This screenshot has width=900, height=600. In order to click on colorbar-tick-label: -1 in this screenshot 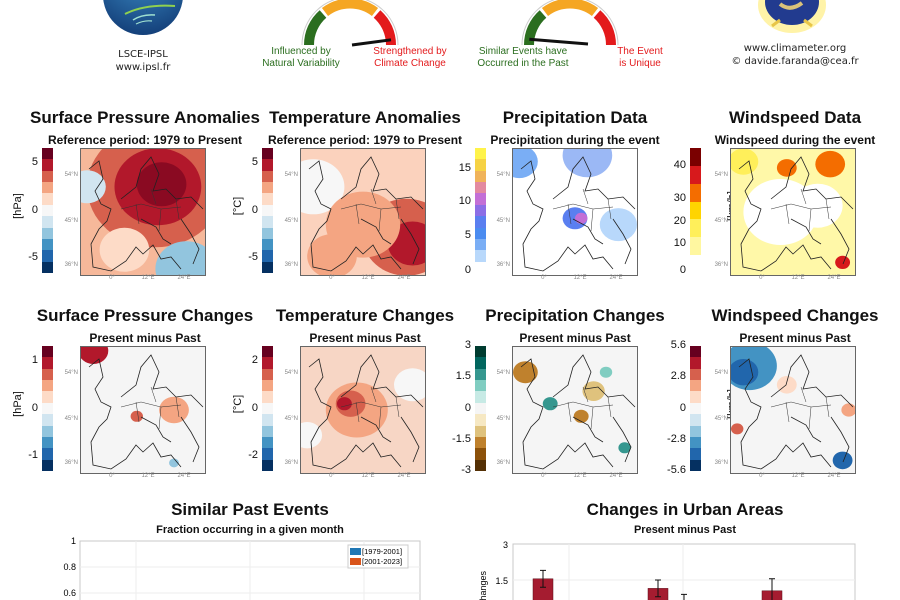, I will do `click(33, 455)`.